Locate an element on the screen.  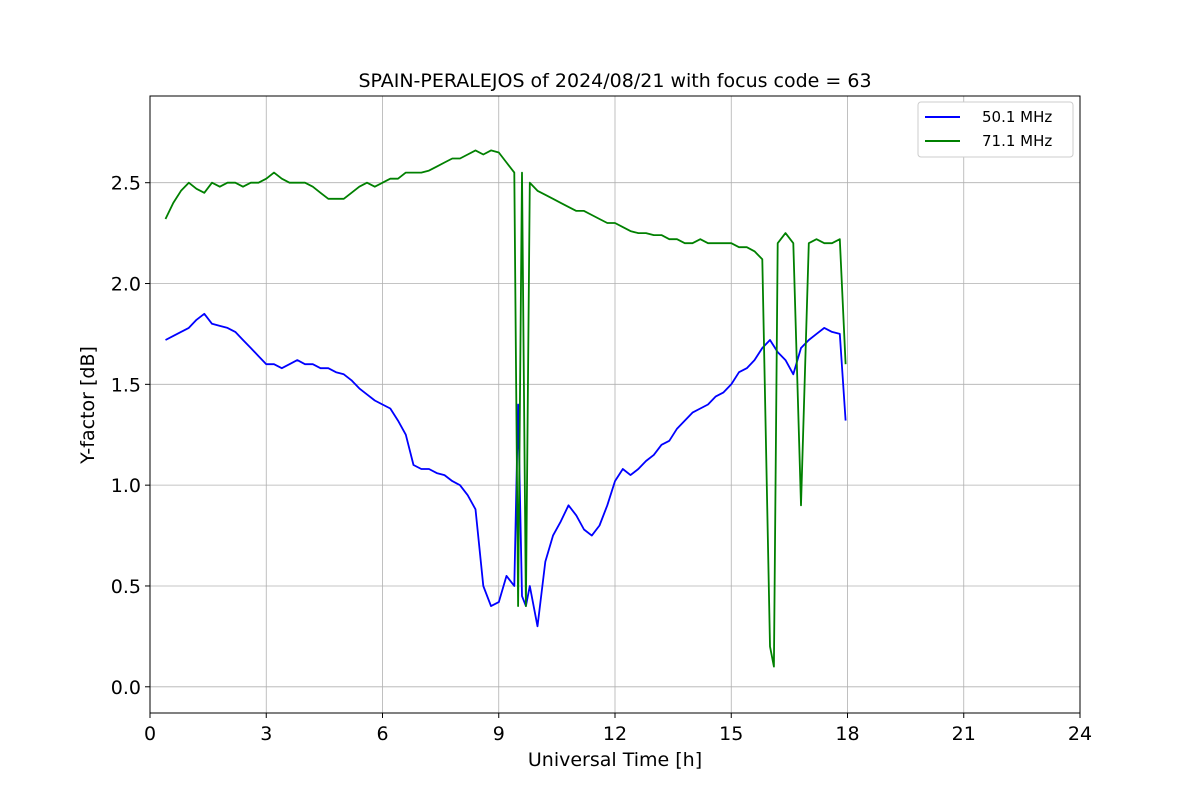
x-tick-label: 18 is located at coordinates (847, 734).